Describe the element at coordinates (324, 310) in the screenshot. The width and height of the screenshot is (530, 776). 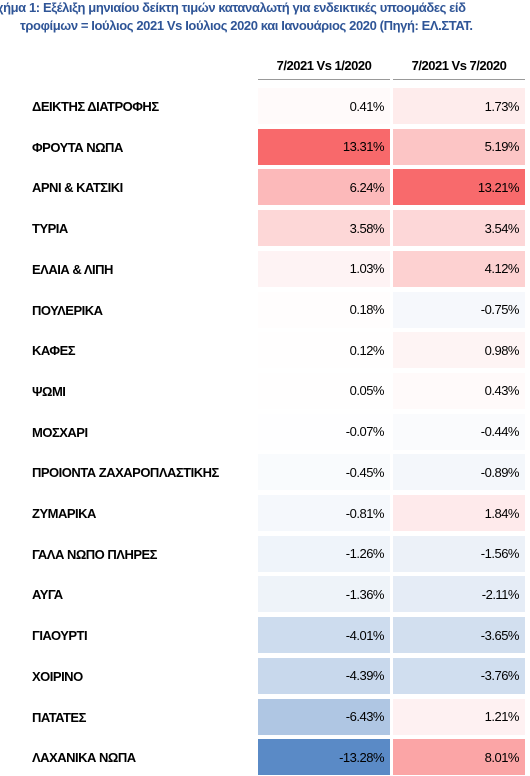
I see `value-cell: 0.18%` at that location.